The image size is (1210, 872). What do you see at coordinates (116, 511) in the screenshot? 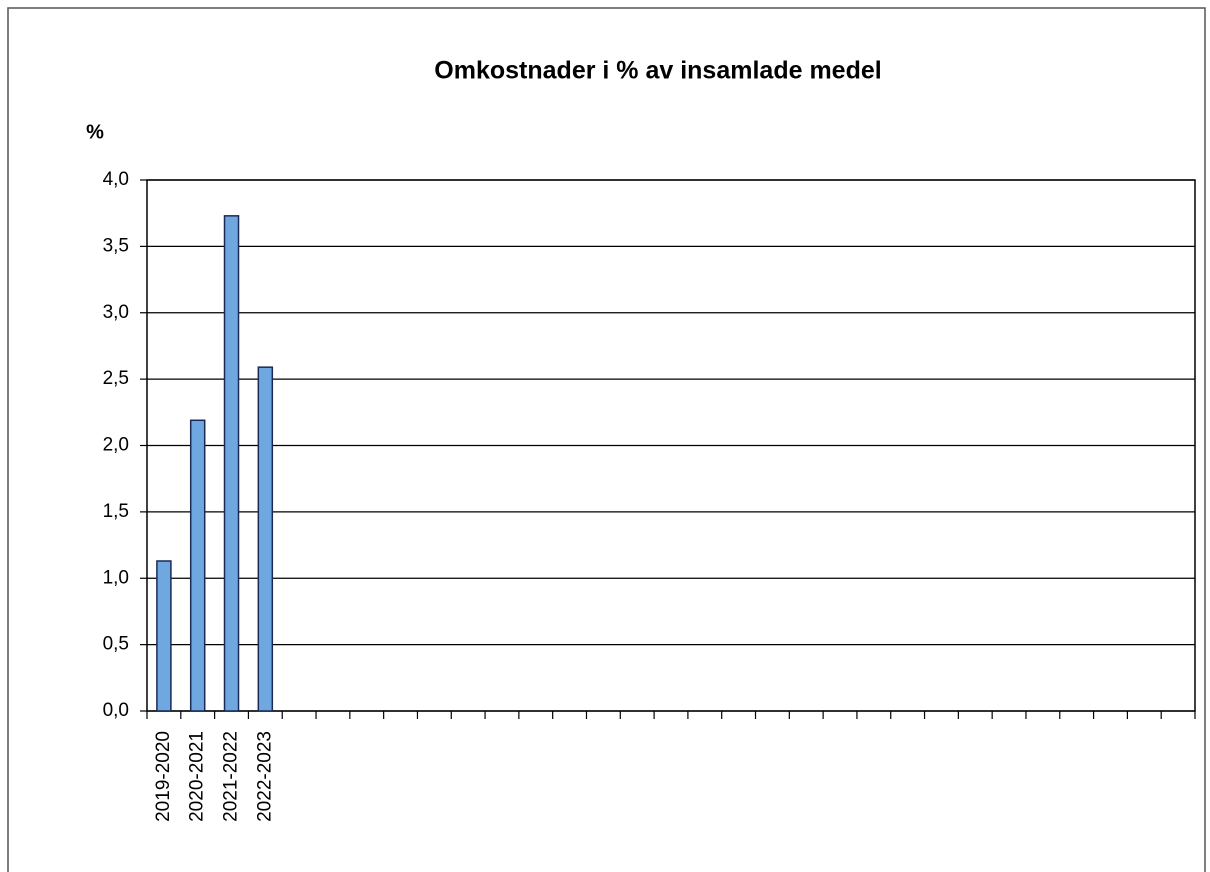
I see `y-tick-label: 1,5` at bounding box center [116, 511].